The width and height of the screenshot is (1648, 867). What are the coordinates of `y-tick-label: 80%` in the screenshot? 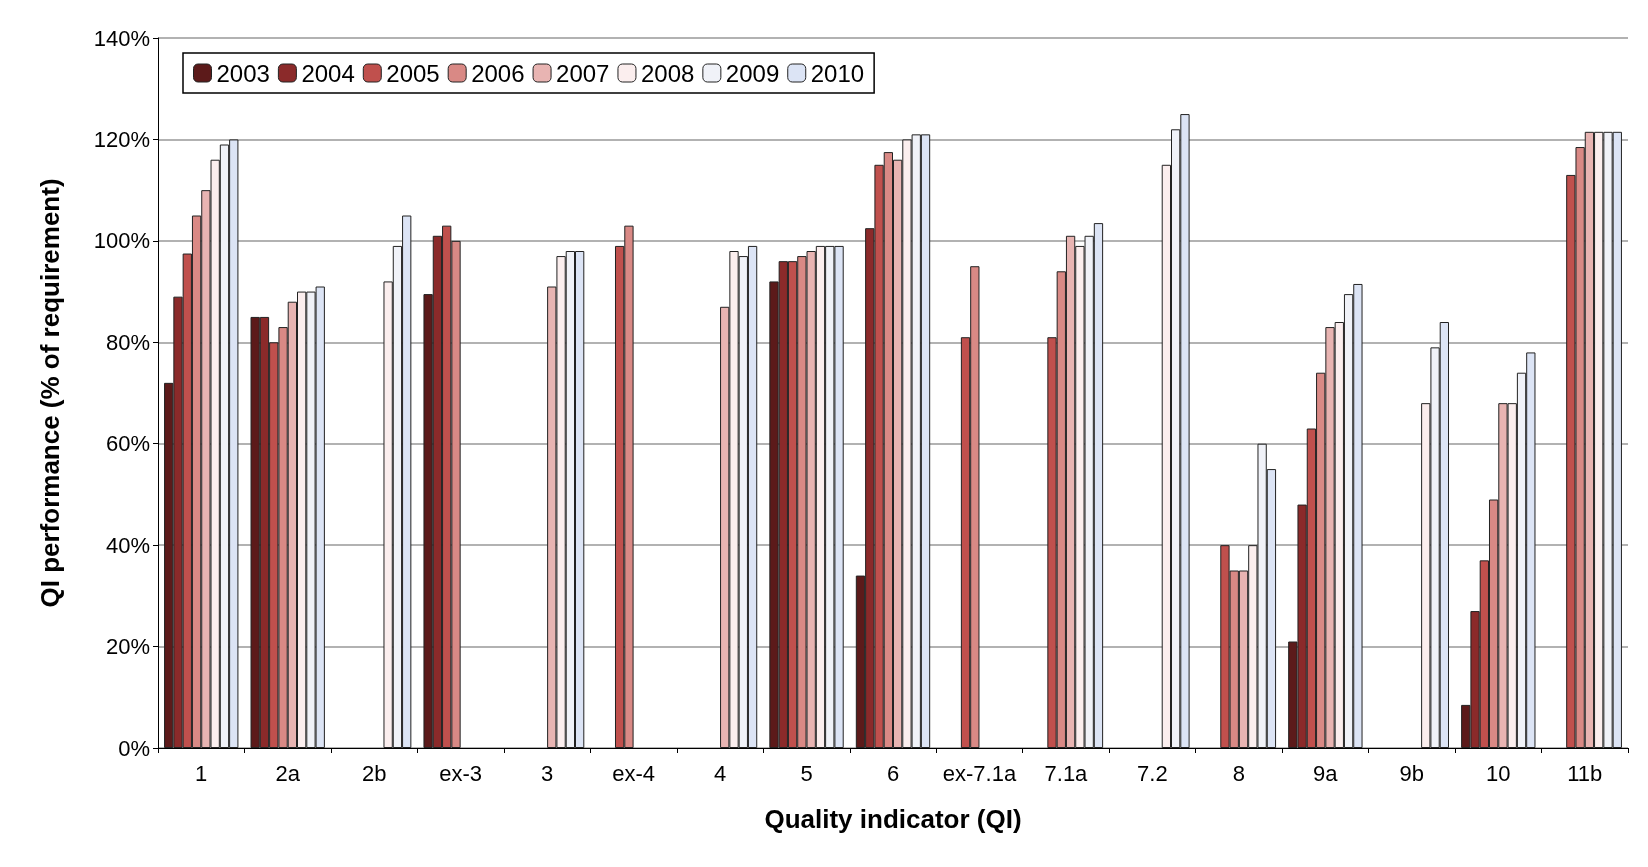 It's located at (127, 342).